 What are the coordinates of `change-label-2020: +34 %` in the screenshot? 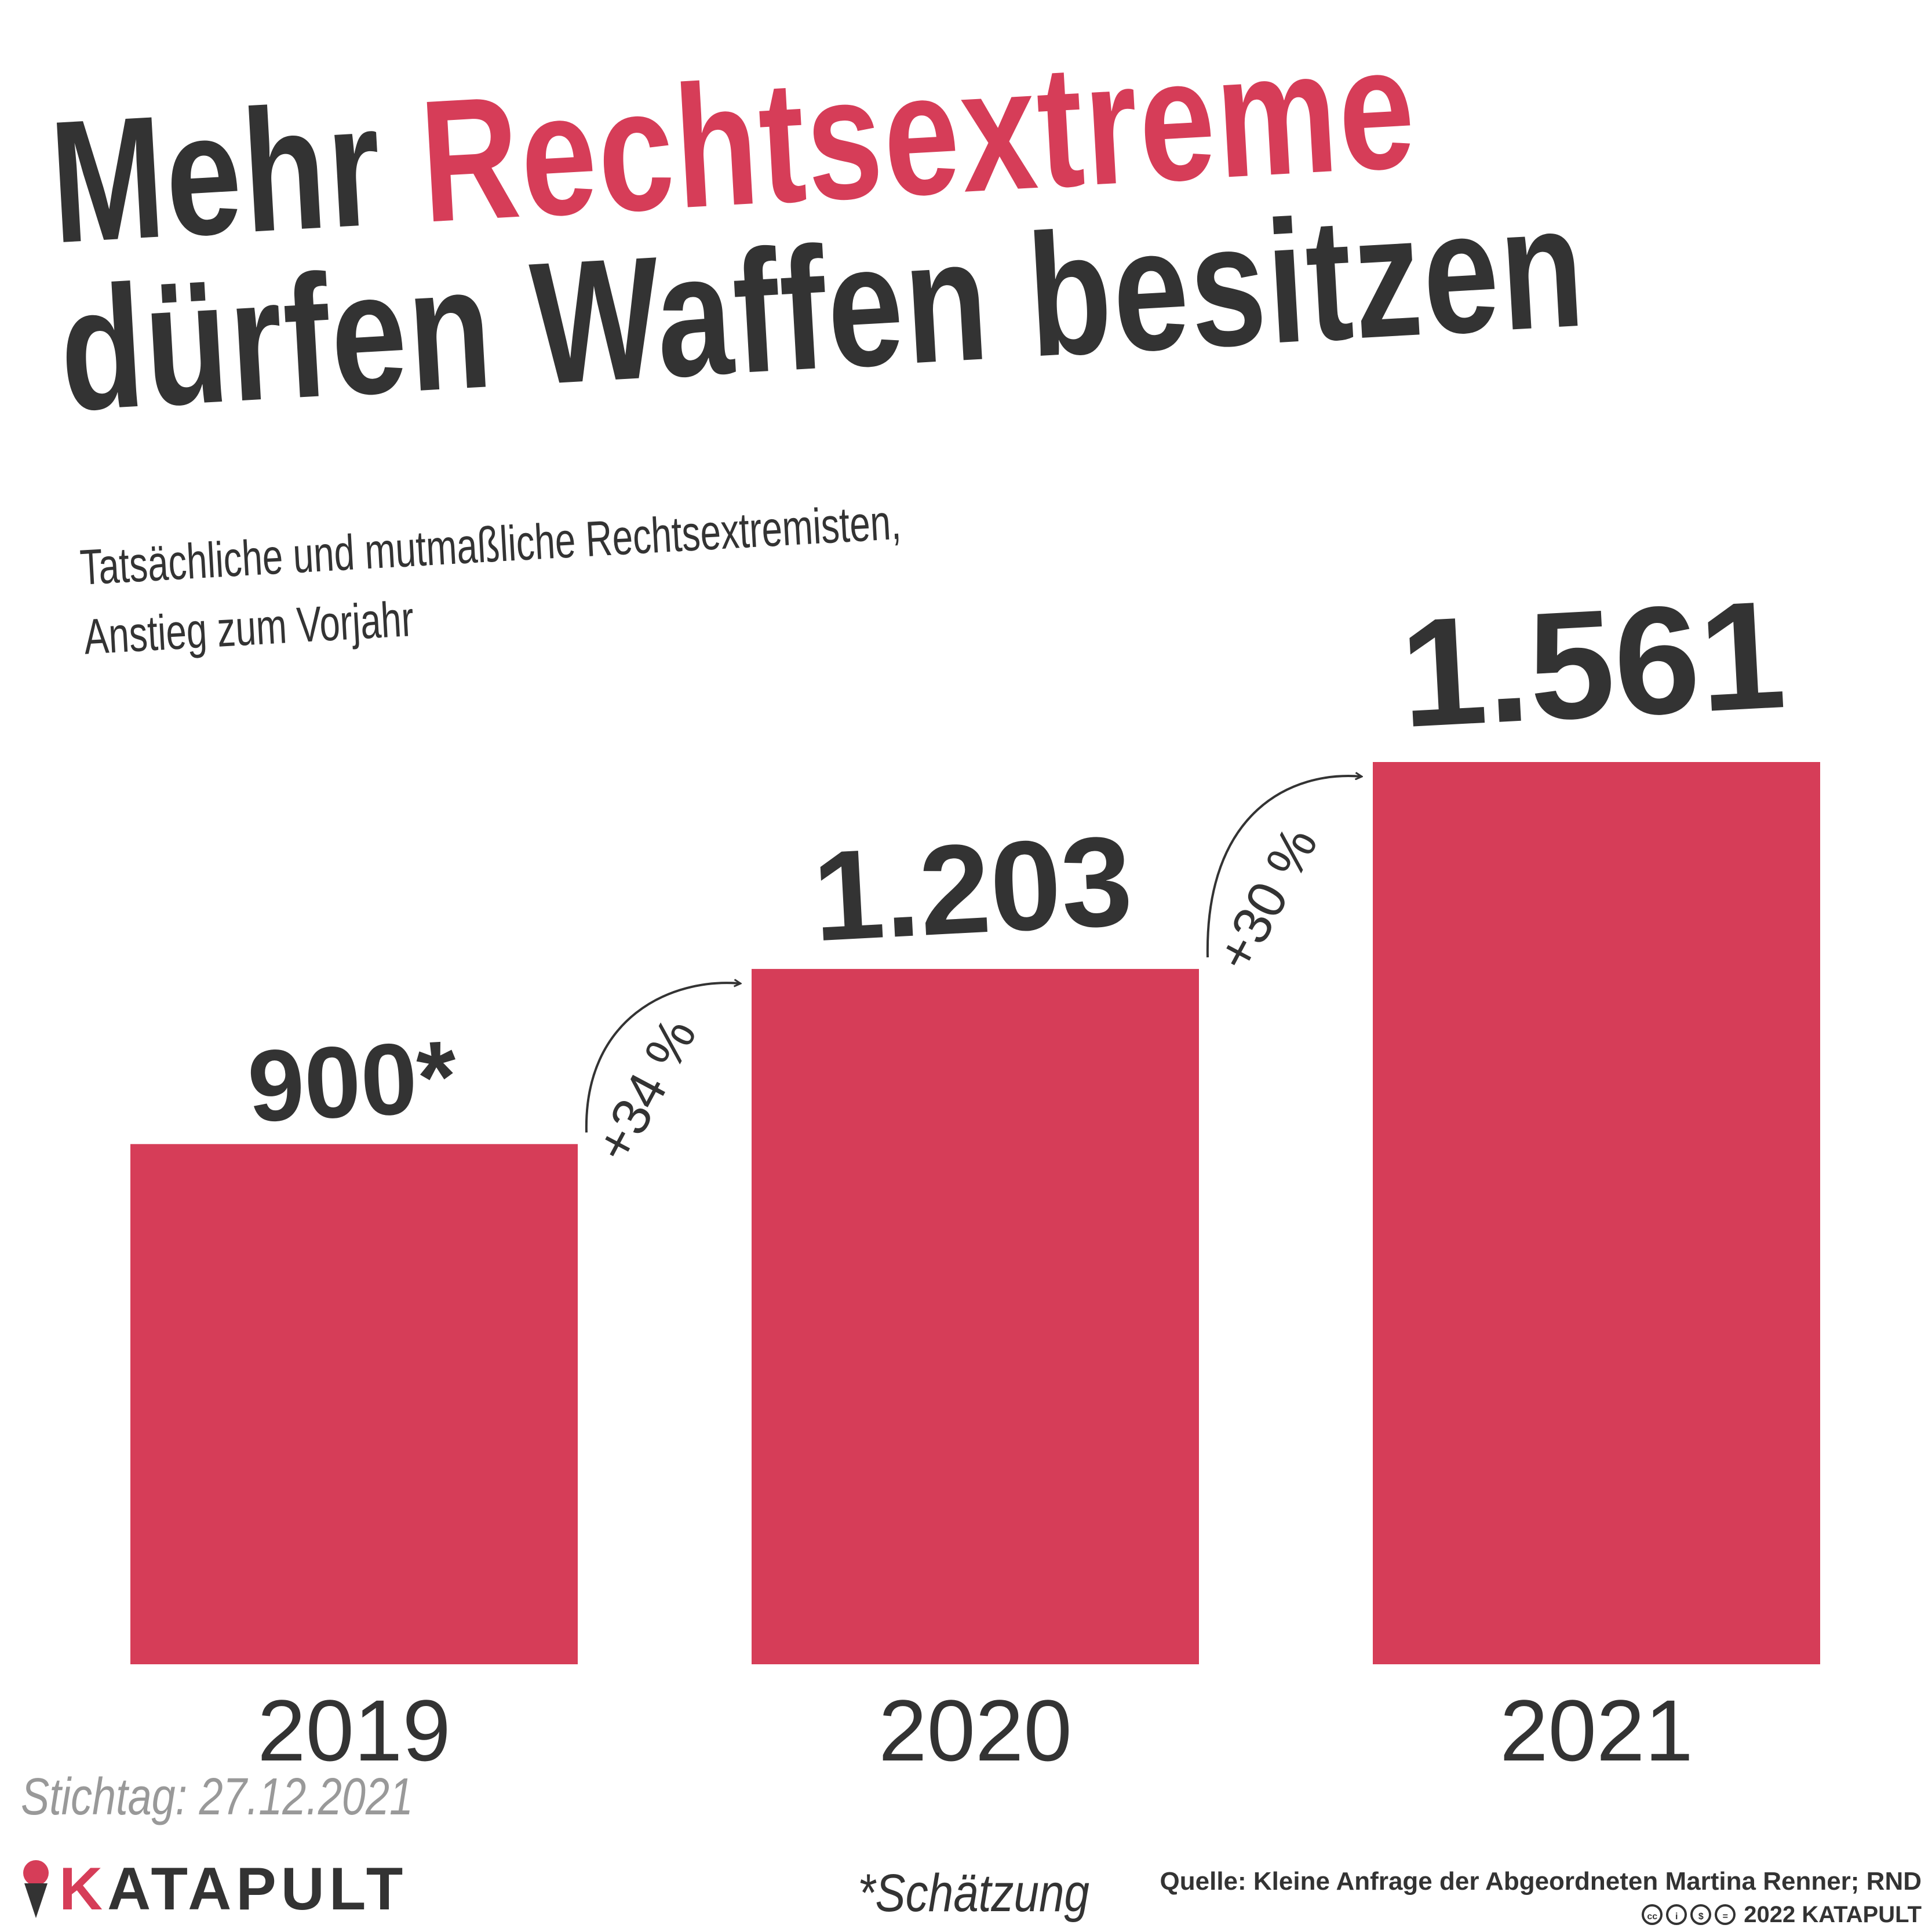 It's located at (646, 1090).